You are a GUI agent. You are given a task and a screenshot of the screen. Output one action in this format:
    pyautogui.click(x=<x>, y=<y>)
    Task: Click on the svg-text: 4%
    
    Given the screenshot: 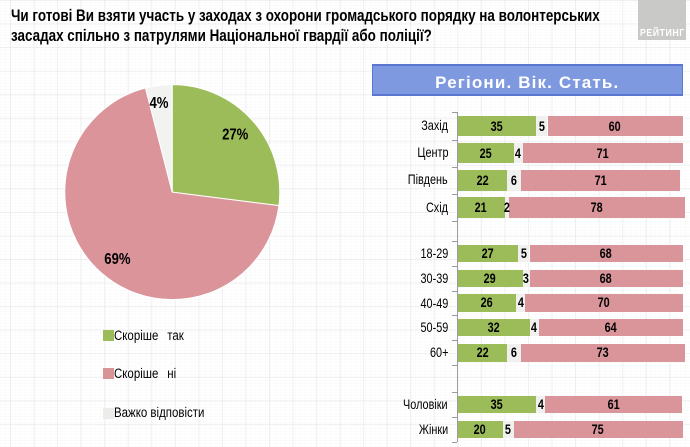 What is the action you would take?
    pyautogui.click(x=159, y=103)
    